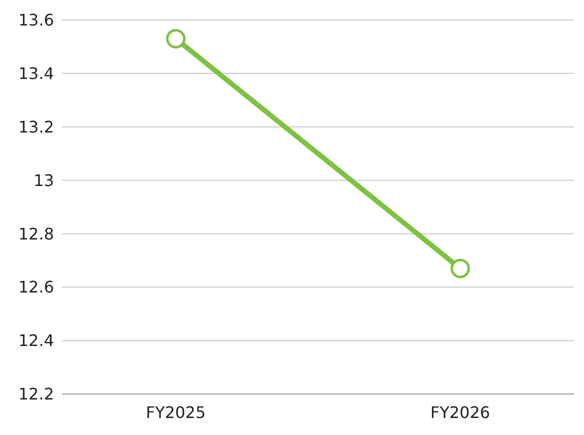 The image size is (584, 435). Describe the element at coordinates (176, 412) in the screenshot. I see `x-tick-label: FY2025` at that location.